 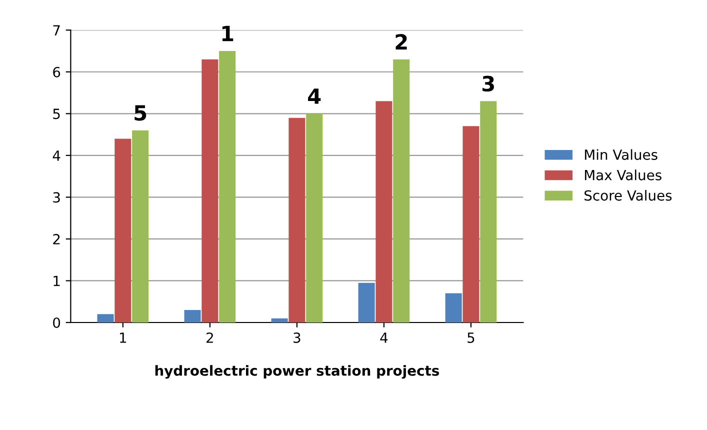 I want to click on x-tick-label: 2, so click(x=209, y=337).